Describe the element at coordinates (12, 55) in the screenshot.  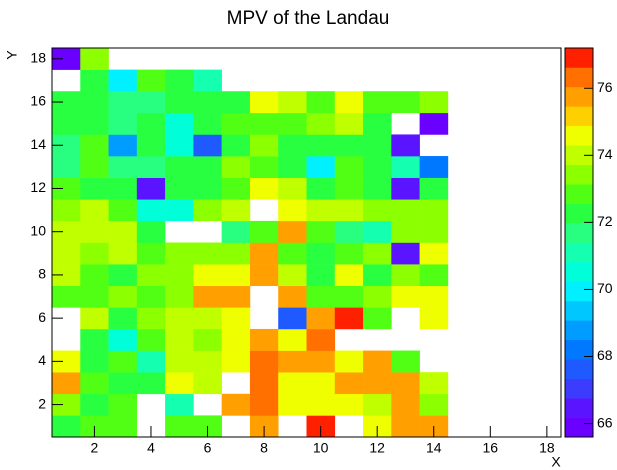
I see `y-axis-label: Y` at that location.